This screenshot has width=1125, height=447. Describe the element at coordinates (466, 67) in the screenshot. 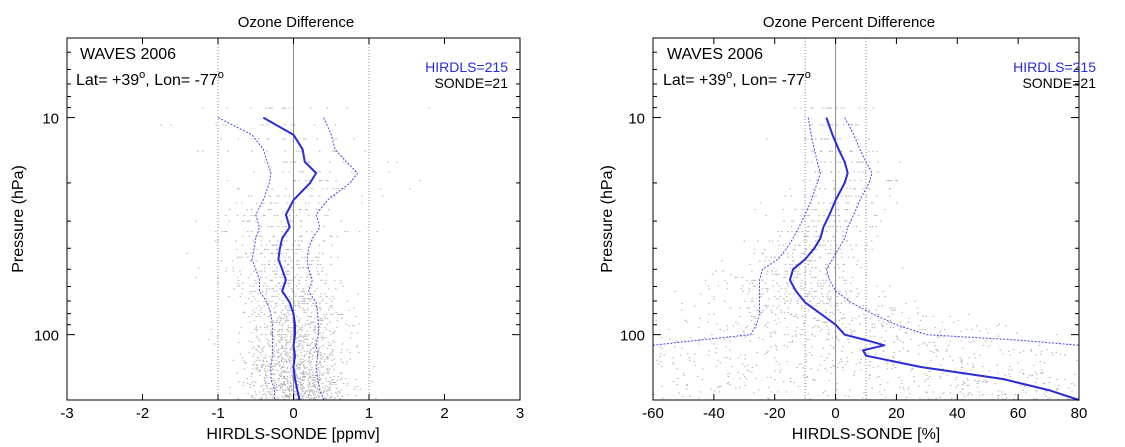

I see `hirdls-count: HIRDLS=215` at that location.